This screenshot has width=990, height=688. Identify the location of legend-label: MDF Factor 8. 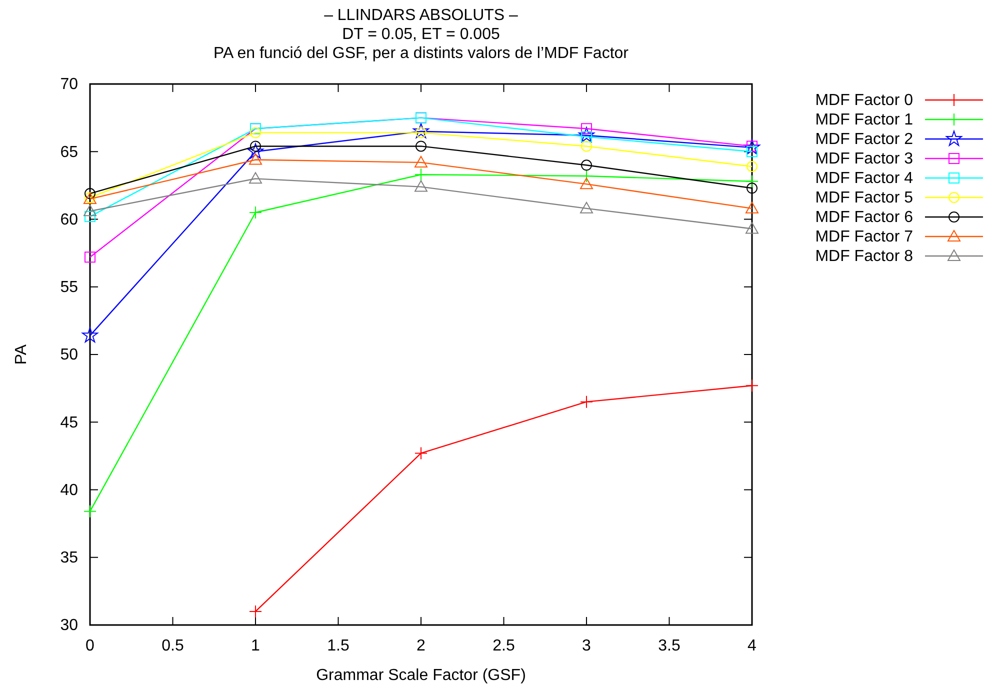
(864, 256).